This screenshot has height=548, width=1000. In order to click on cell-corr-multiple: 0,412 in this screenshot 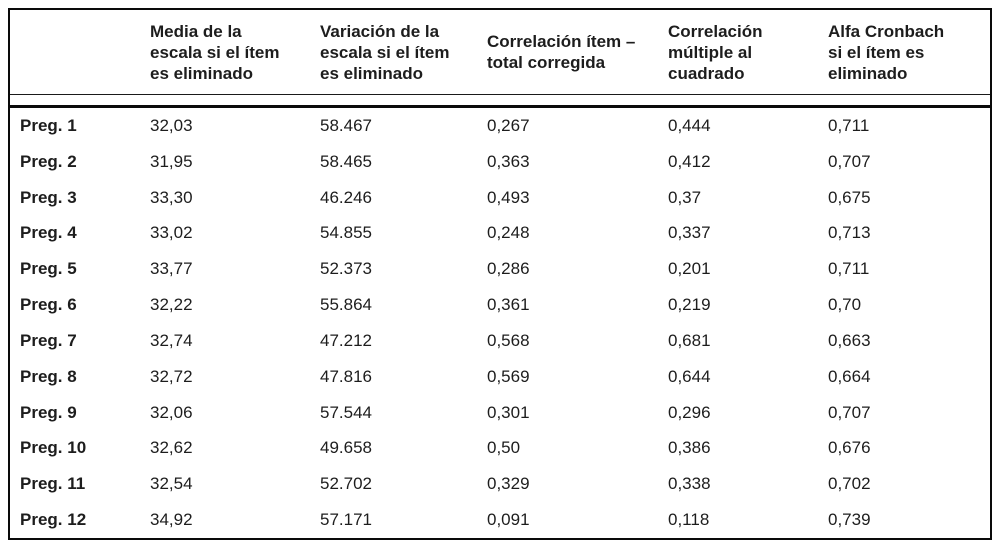, I will do `click(689, 161)`.